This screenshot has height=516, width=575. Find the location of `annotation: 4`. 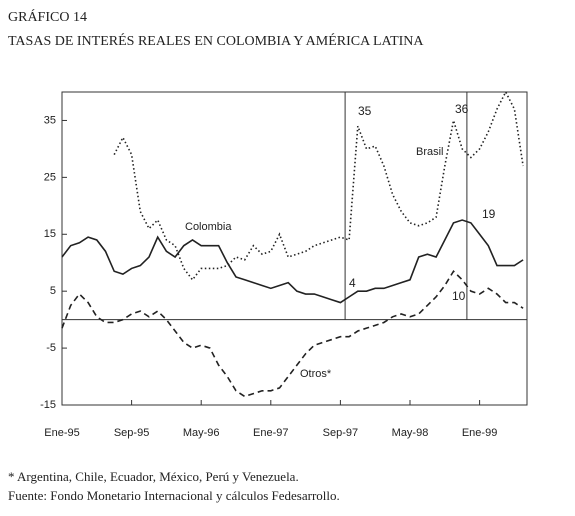

annotation: 4 is located at coordinates (352, 283).